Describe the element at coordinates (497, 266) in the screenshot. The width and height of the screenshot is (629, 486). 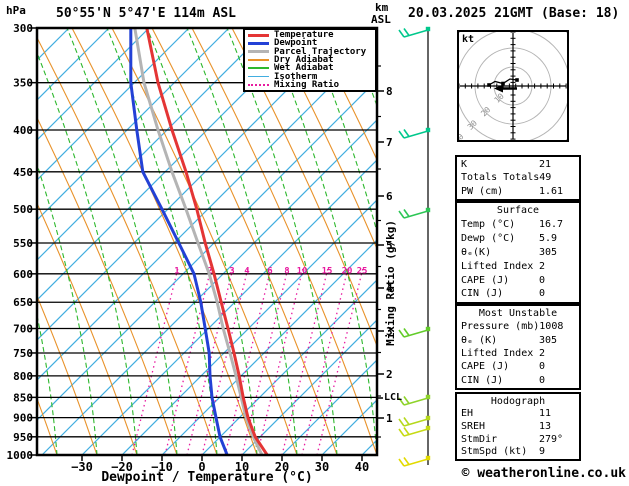
I see `table-row-label: Lifted Index` at that location.